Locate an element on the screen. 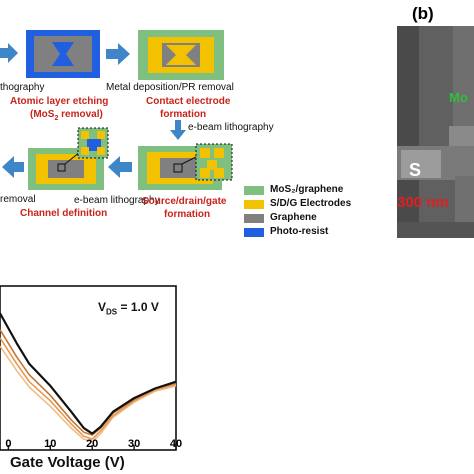 This screenshot has height=474, width=474. sem-scale-label: 300 nm is located at coordinates (423, 202).